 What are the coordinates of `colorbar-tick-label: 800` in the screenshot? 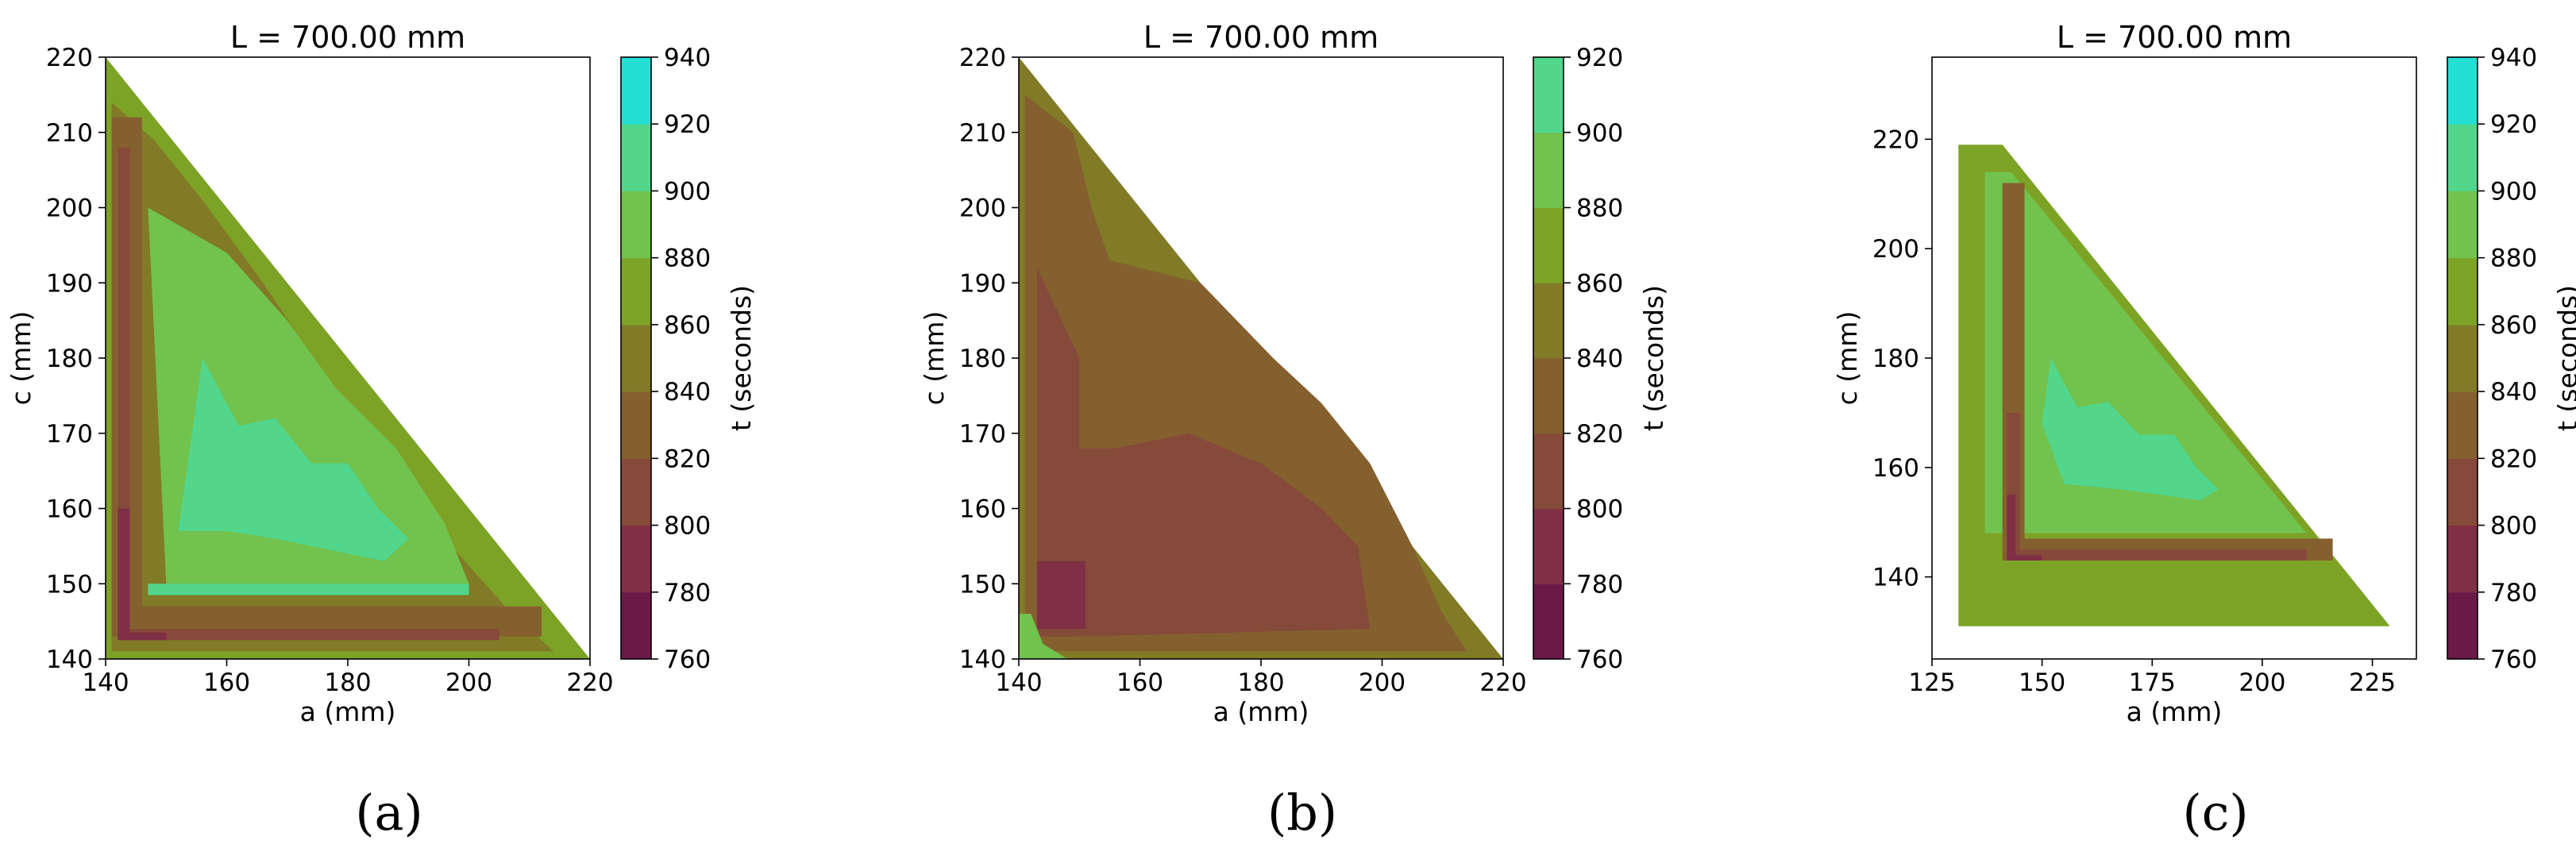 It's located at (687, 526).